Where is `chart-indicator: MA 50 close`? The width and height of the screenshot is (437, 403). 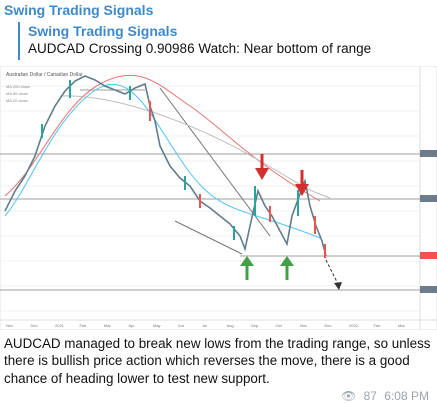
chart-indicator: MA 50 close is located at coordinates (17, 93).